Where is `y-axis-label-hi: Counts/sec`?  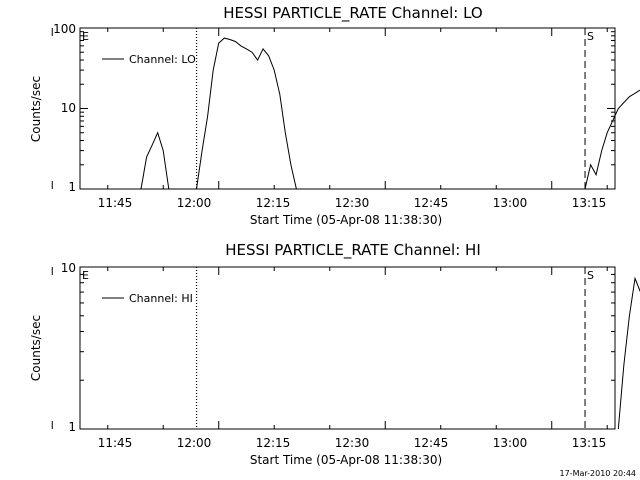 y-axis-label-hi: Counts/sec is located at coordinates (36, 348).